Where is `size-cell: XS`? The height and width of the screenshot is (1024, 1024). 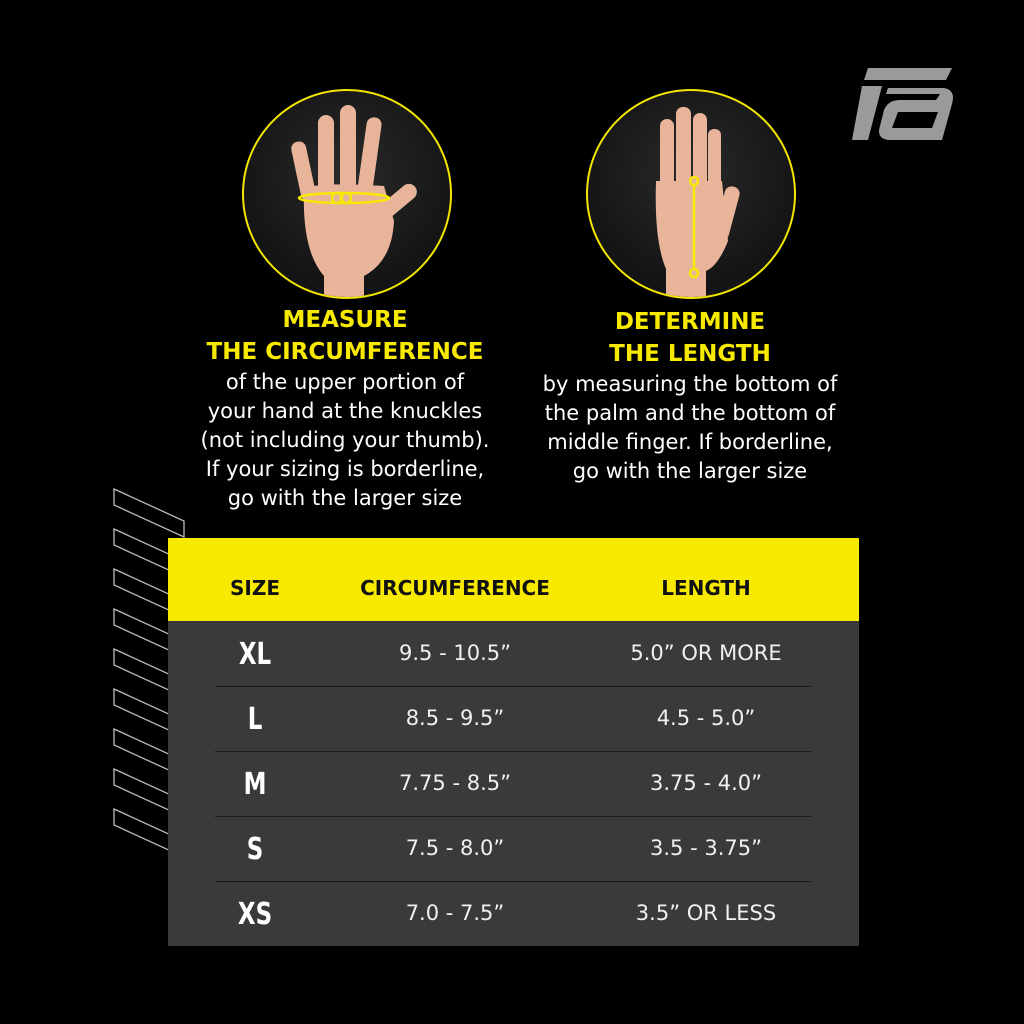 size-cell: XS is located at coordinates (255, 914).